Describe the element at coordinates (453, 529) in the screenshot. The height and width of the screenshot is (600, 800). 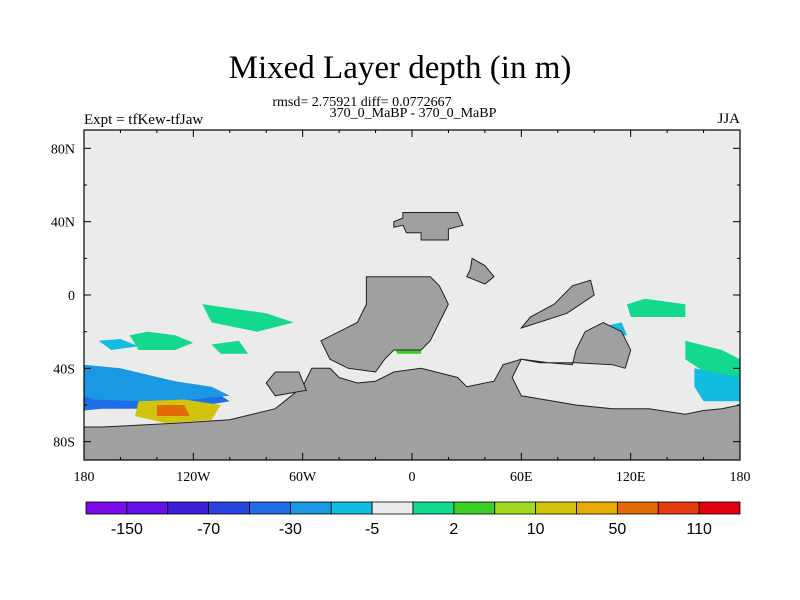
I see `colorbar-label: 2` at that location.